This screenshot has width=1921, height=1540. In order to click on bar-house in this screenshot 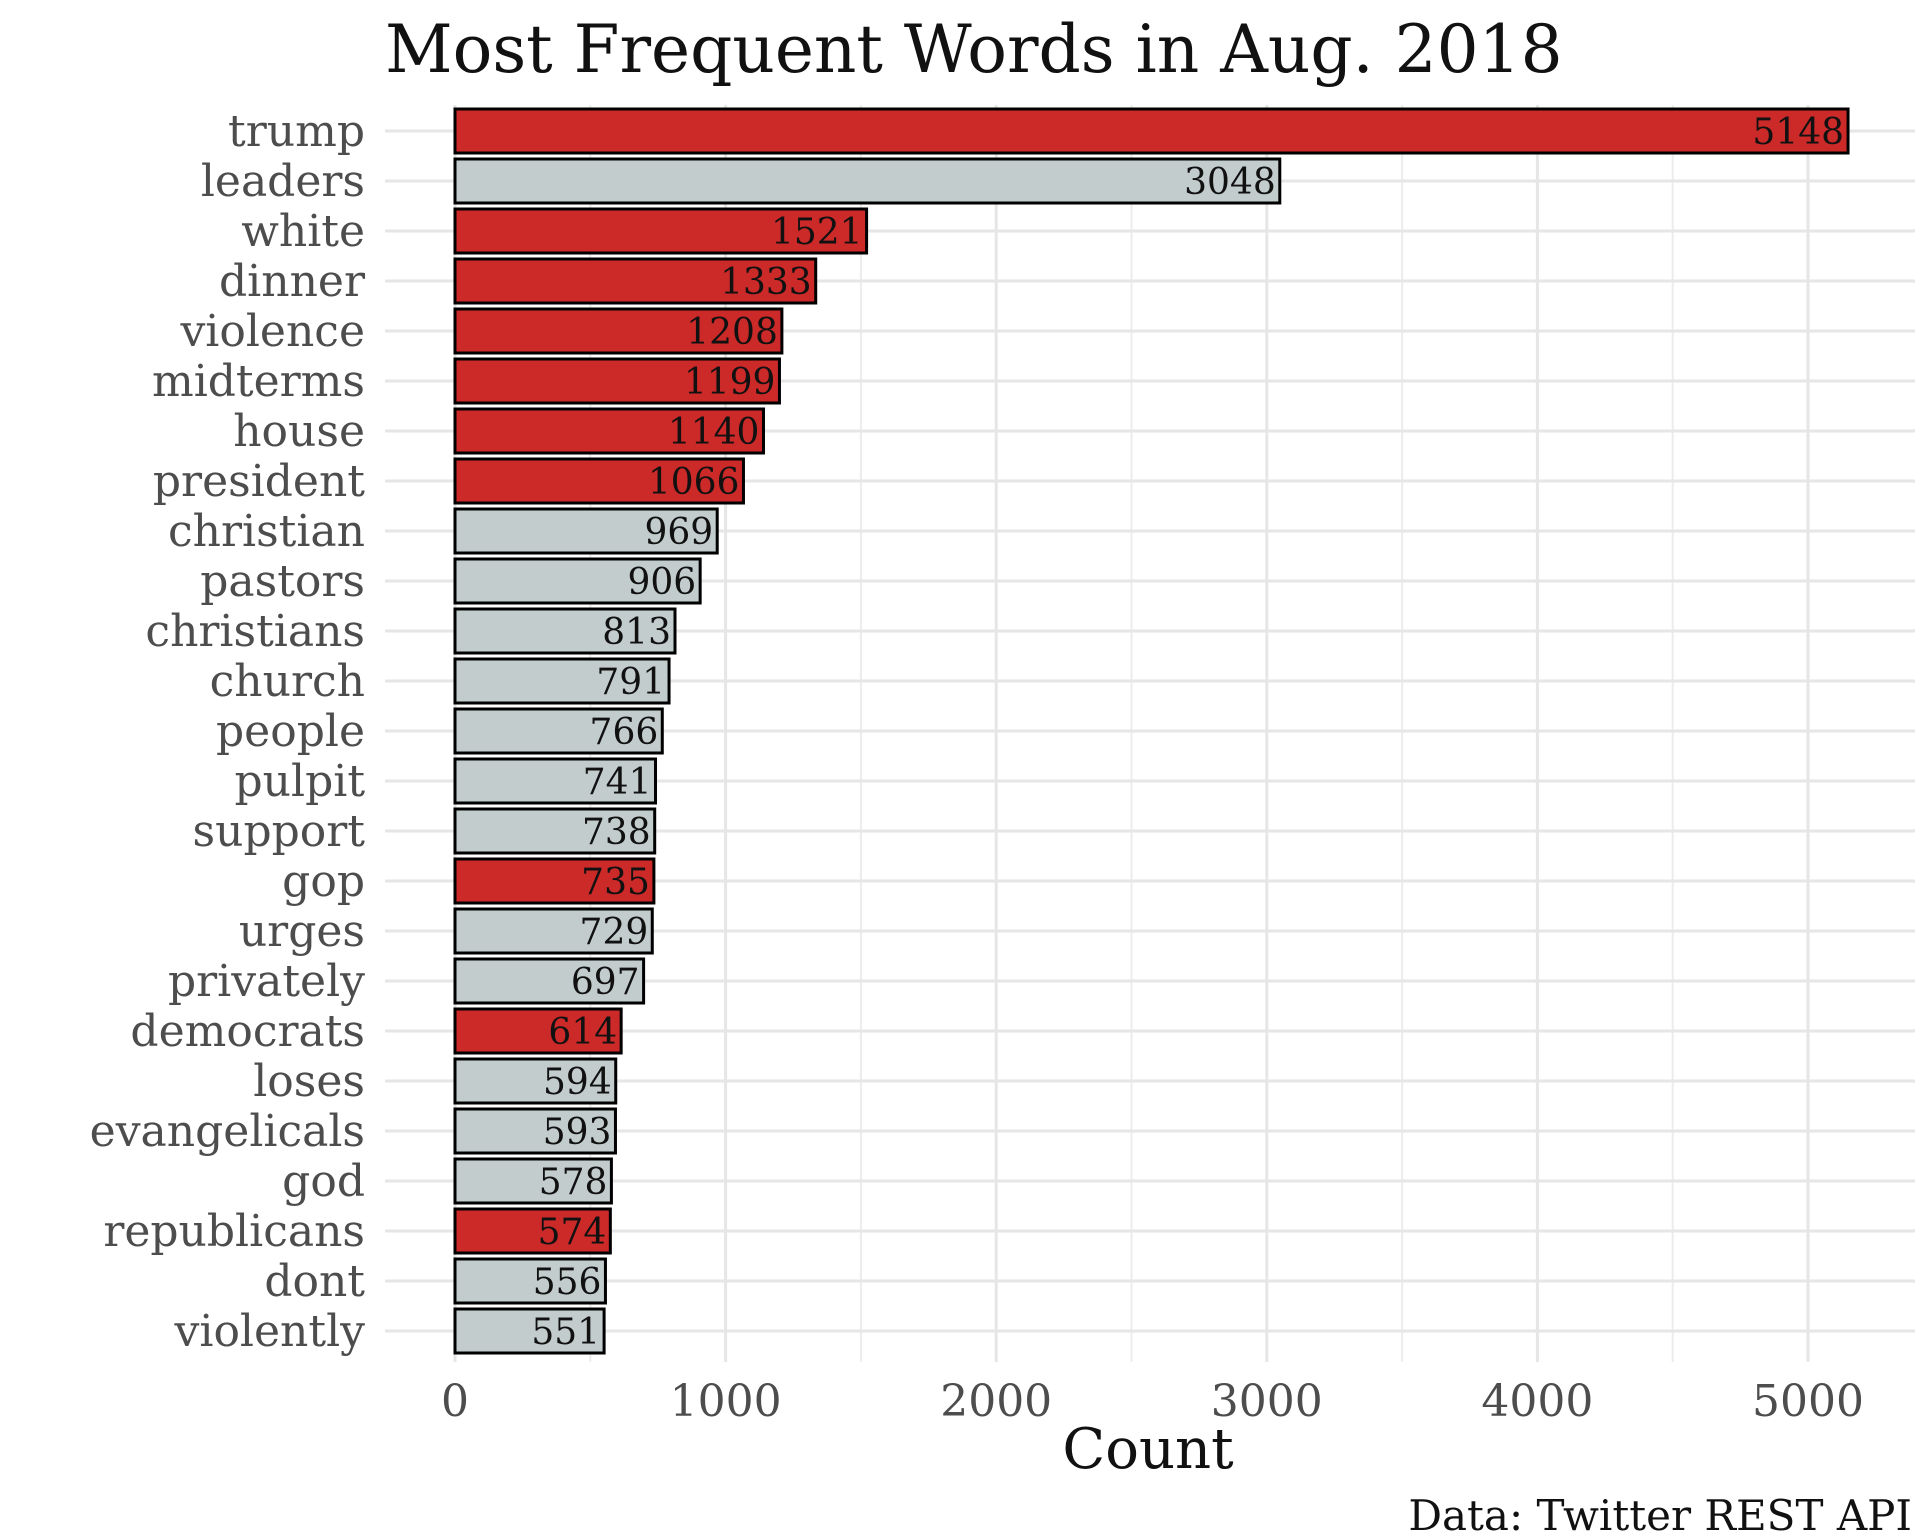, I will do `click(609, 431)`.